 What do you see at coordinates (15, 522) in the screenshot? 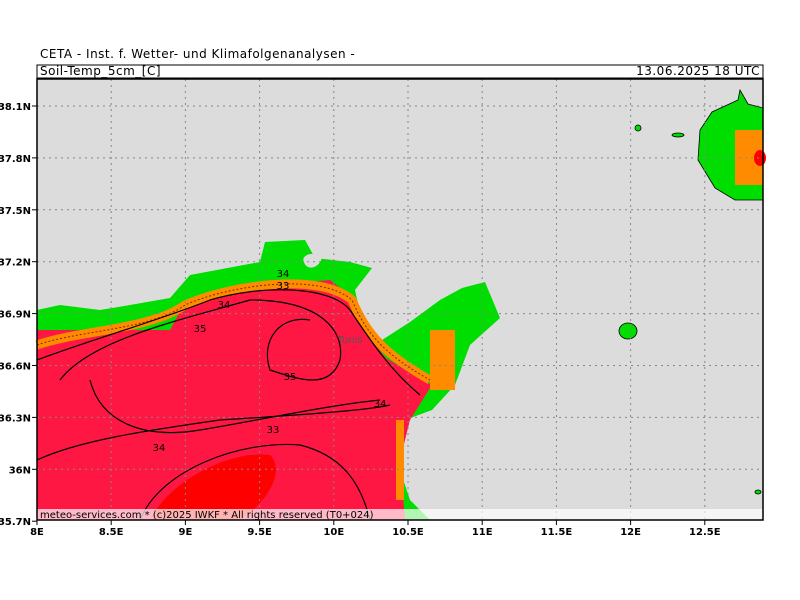
I see `lat-label: 35.7N` at bounding box center [15, 522].